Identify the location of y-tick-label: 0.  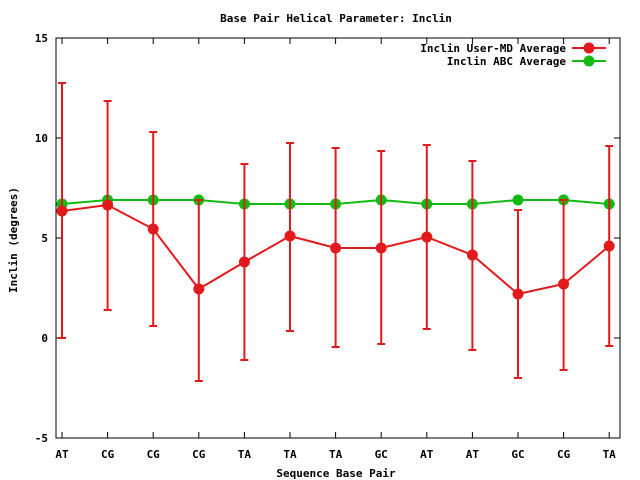
(44, 338).